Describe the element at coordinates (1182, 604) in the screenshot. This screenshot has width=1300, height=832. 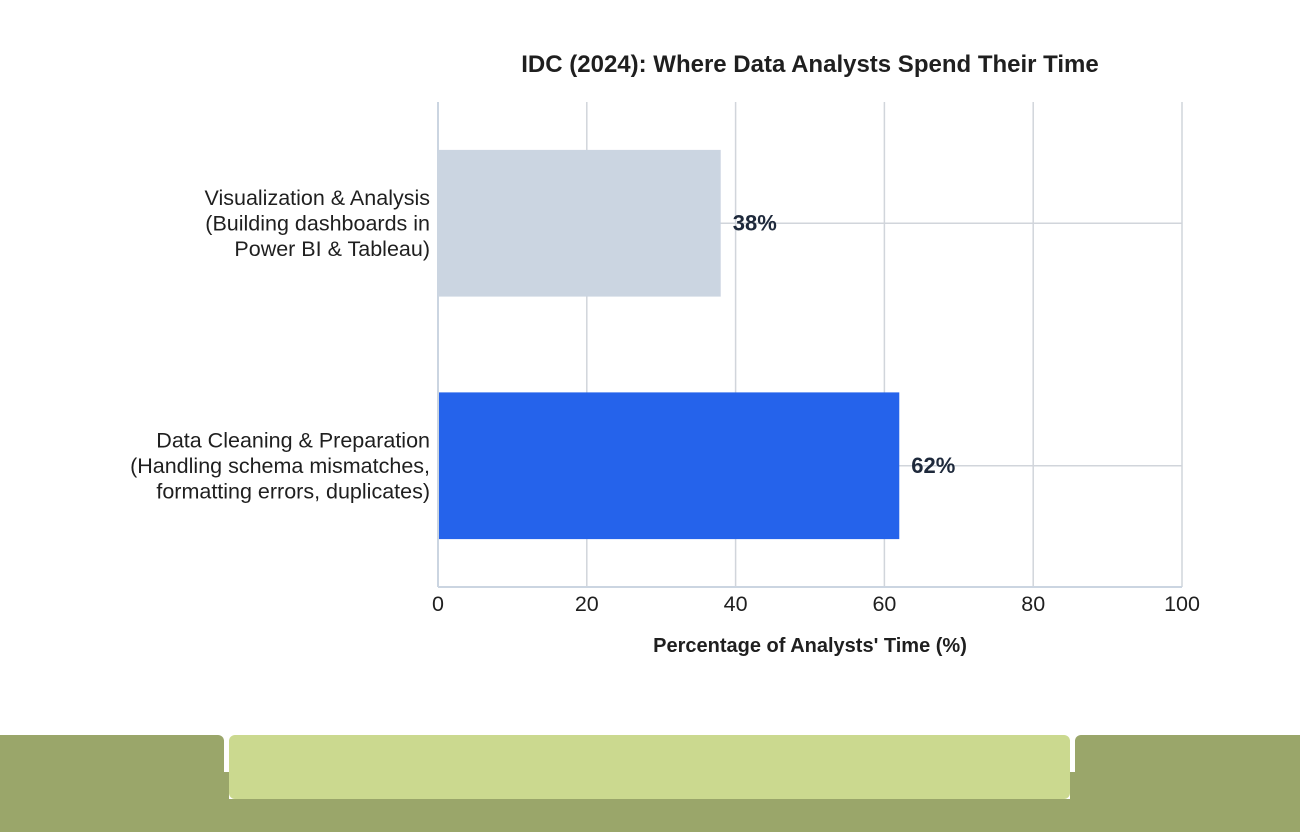
I see `x-tick-label-100: 100` at that location.